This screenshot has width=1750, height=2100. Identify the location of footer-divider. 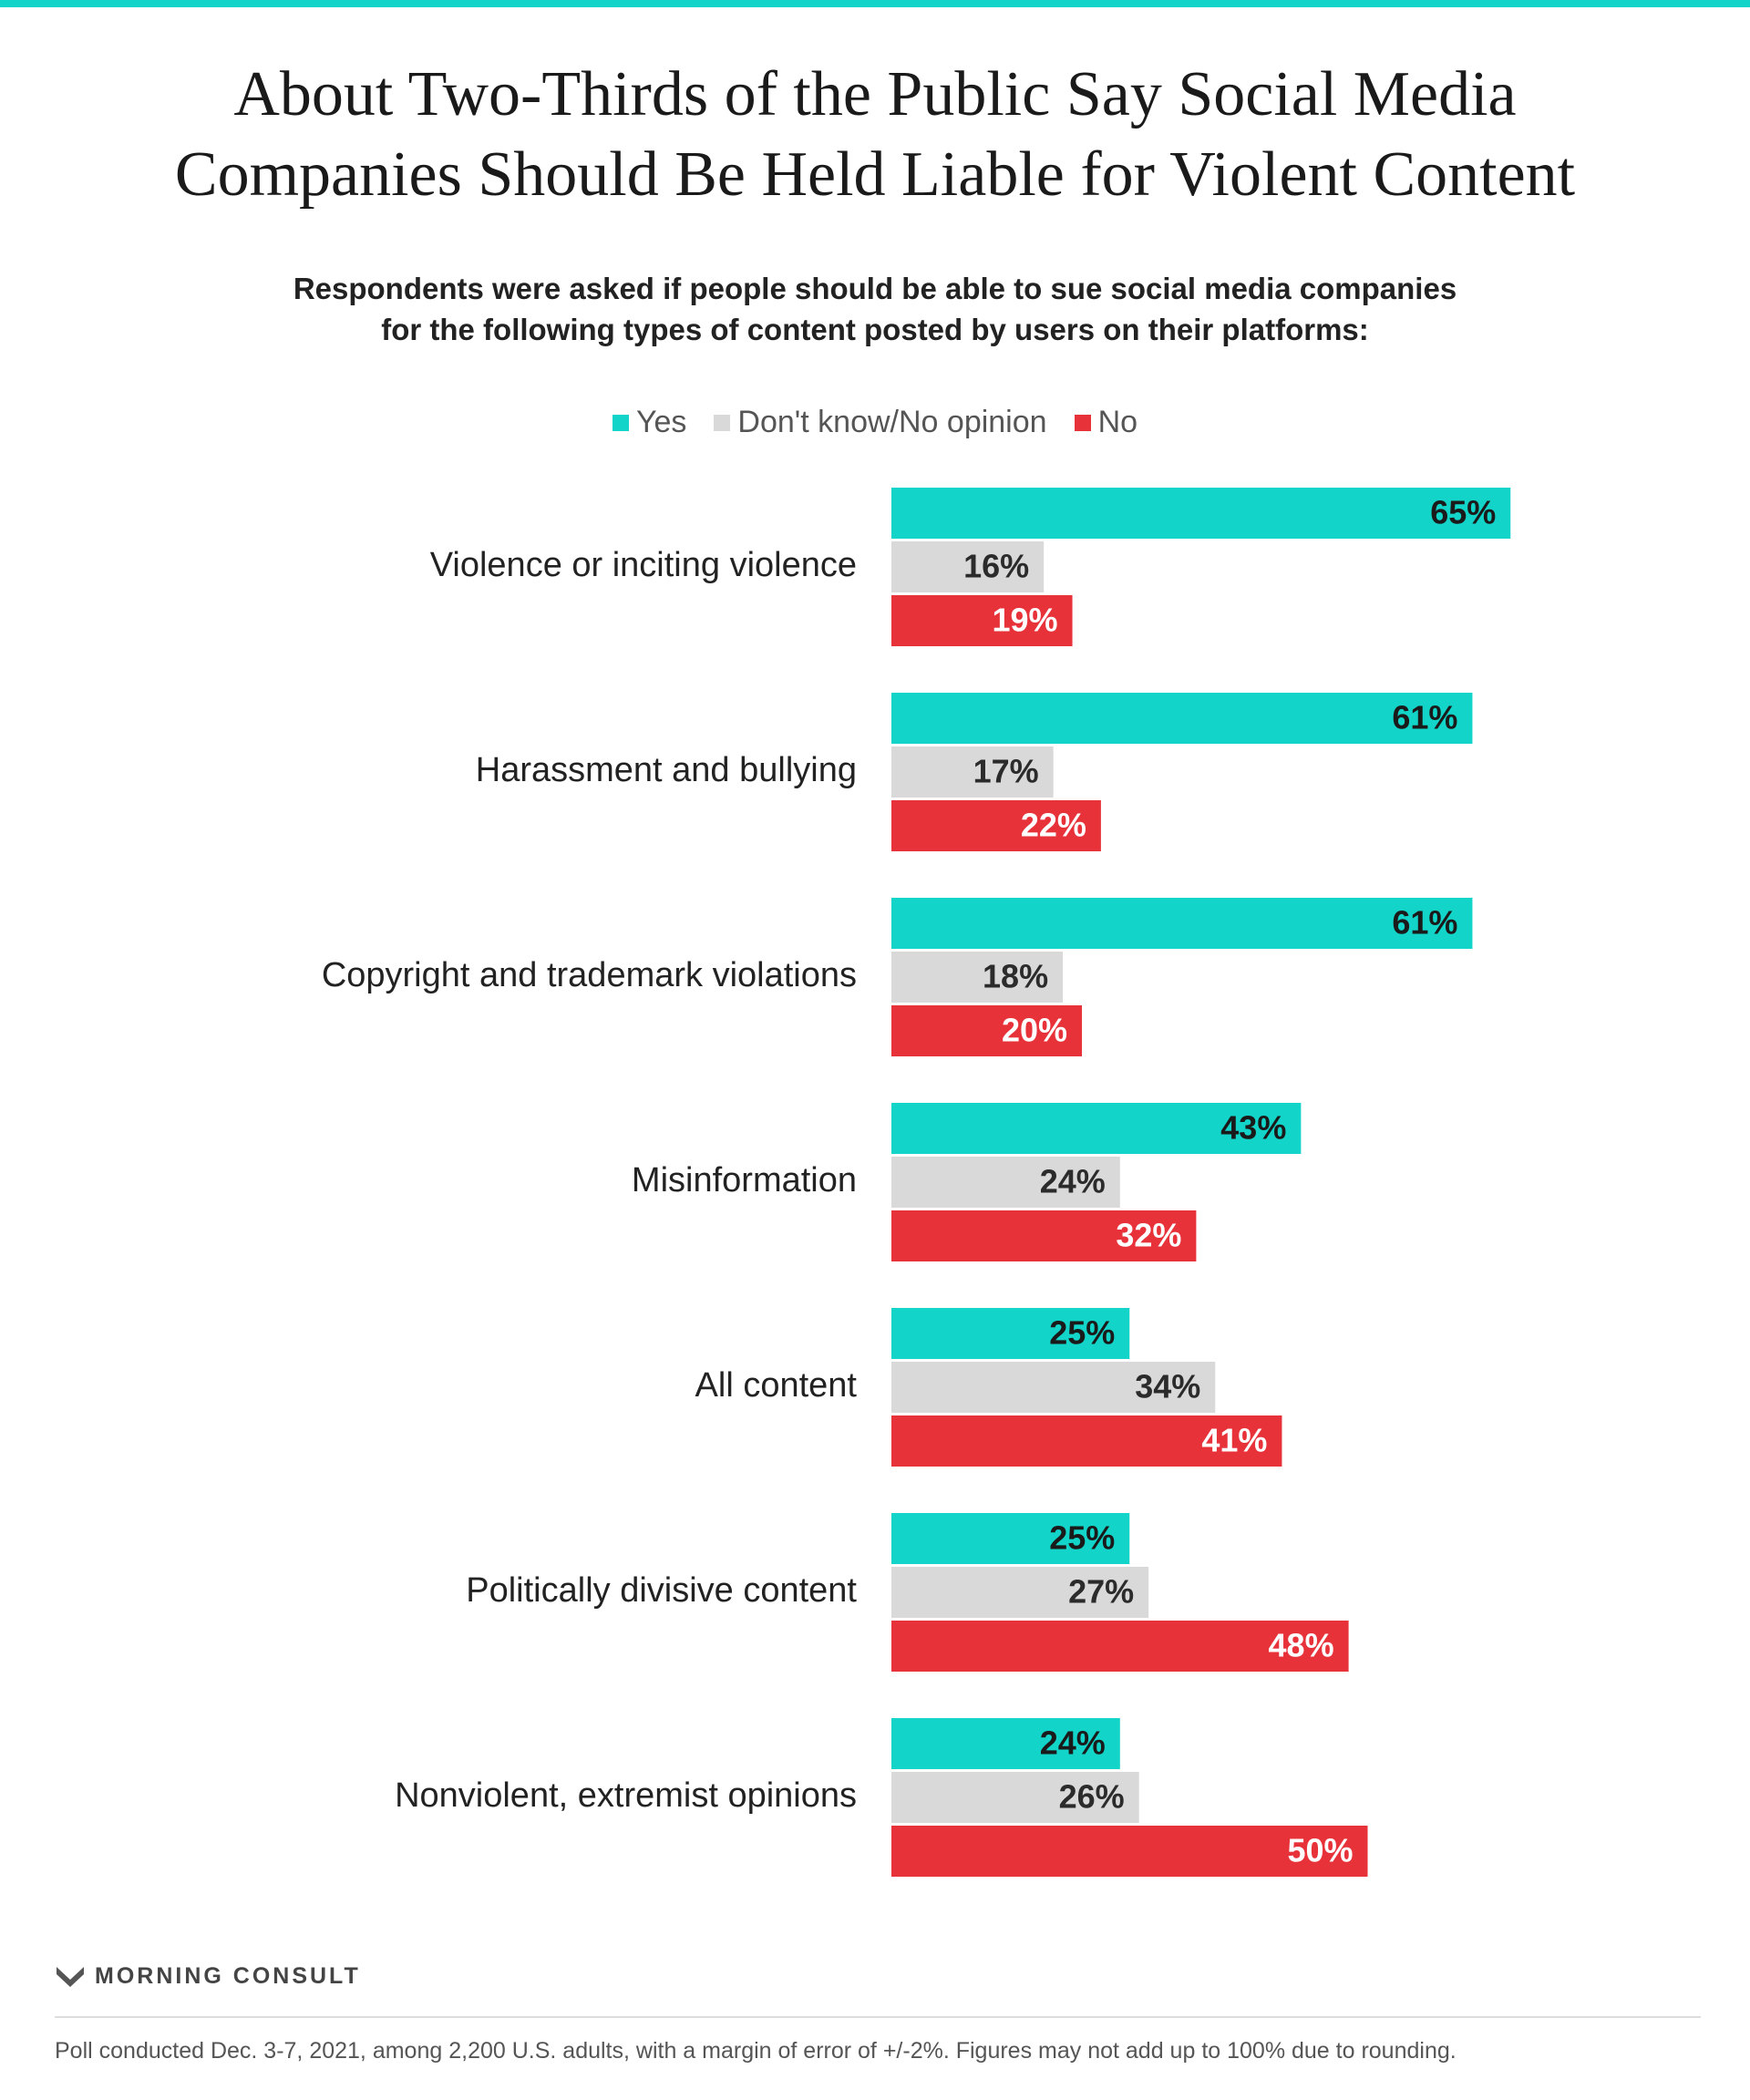
(878, 2017).